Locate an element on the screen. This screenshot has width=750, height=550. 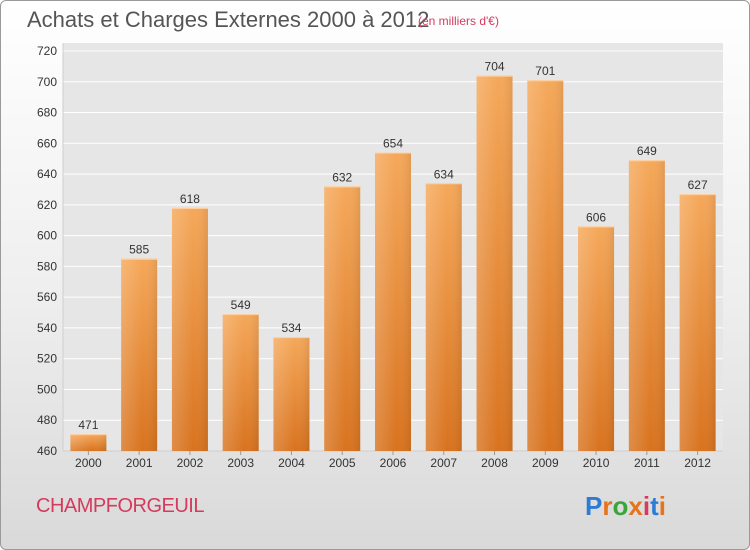
y-tick-label: 560 is located at coordinates (47, 297).